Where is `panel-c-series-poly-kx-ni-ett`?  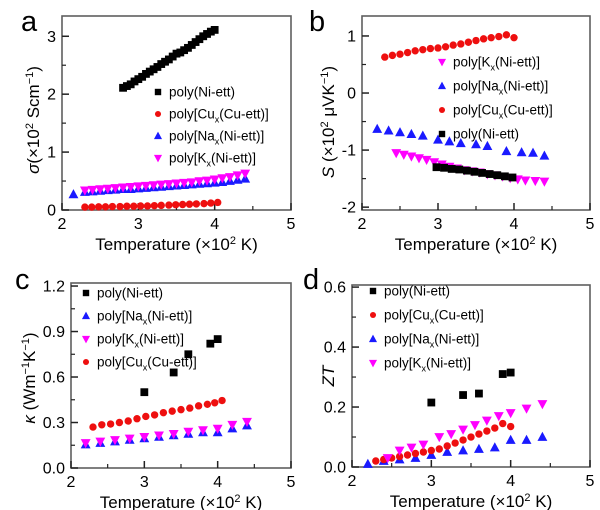 panel-c-series-poly-kx-ni-ett is located at coordinates (166, 433).